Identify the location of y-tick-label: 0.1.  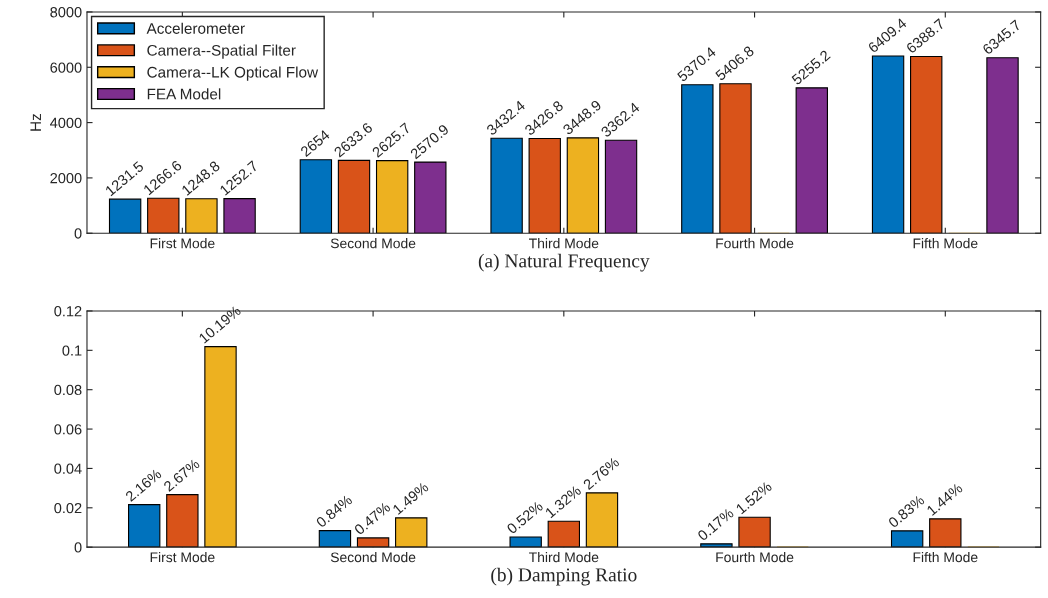
(72, 350).